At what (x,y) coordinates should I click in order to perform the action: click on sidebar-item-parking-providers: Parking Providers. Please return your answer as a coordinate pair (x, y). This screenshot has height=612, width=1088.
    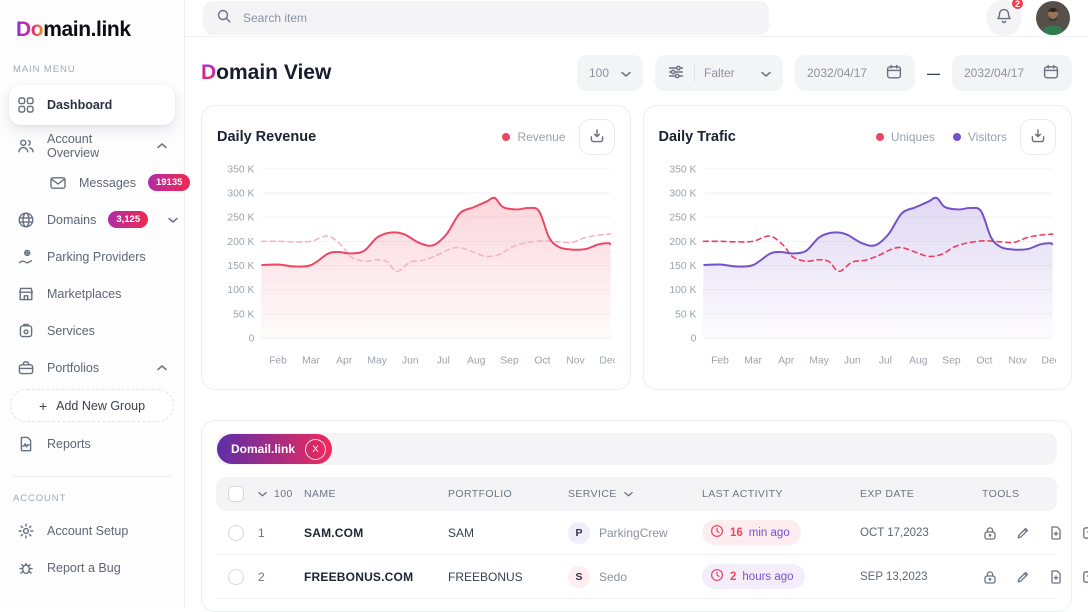
    Looking at the image, I should click on (92, 256).